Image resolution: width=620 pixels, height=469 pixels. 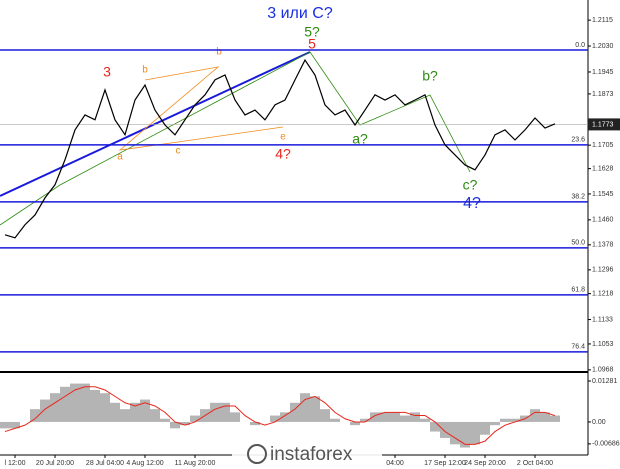 I want to click on osc-tick-label: -0.00686, so click(x=606, y=444).